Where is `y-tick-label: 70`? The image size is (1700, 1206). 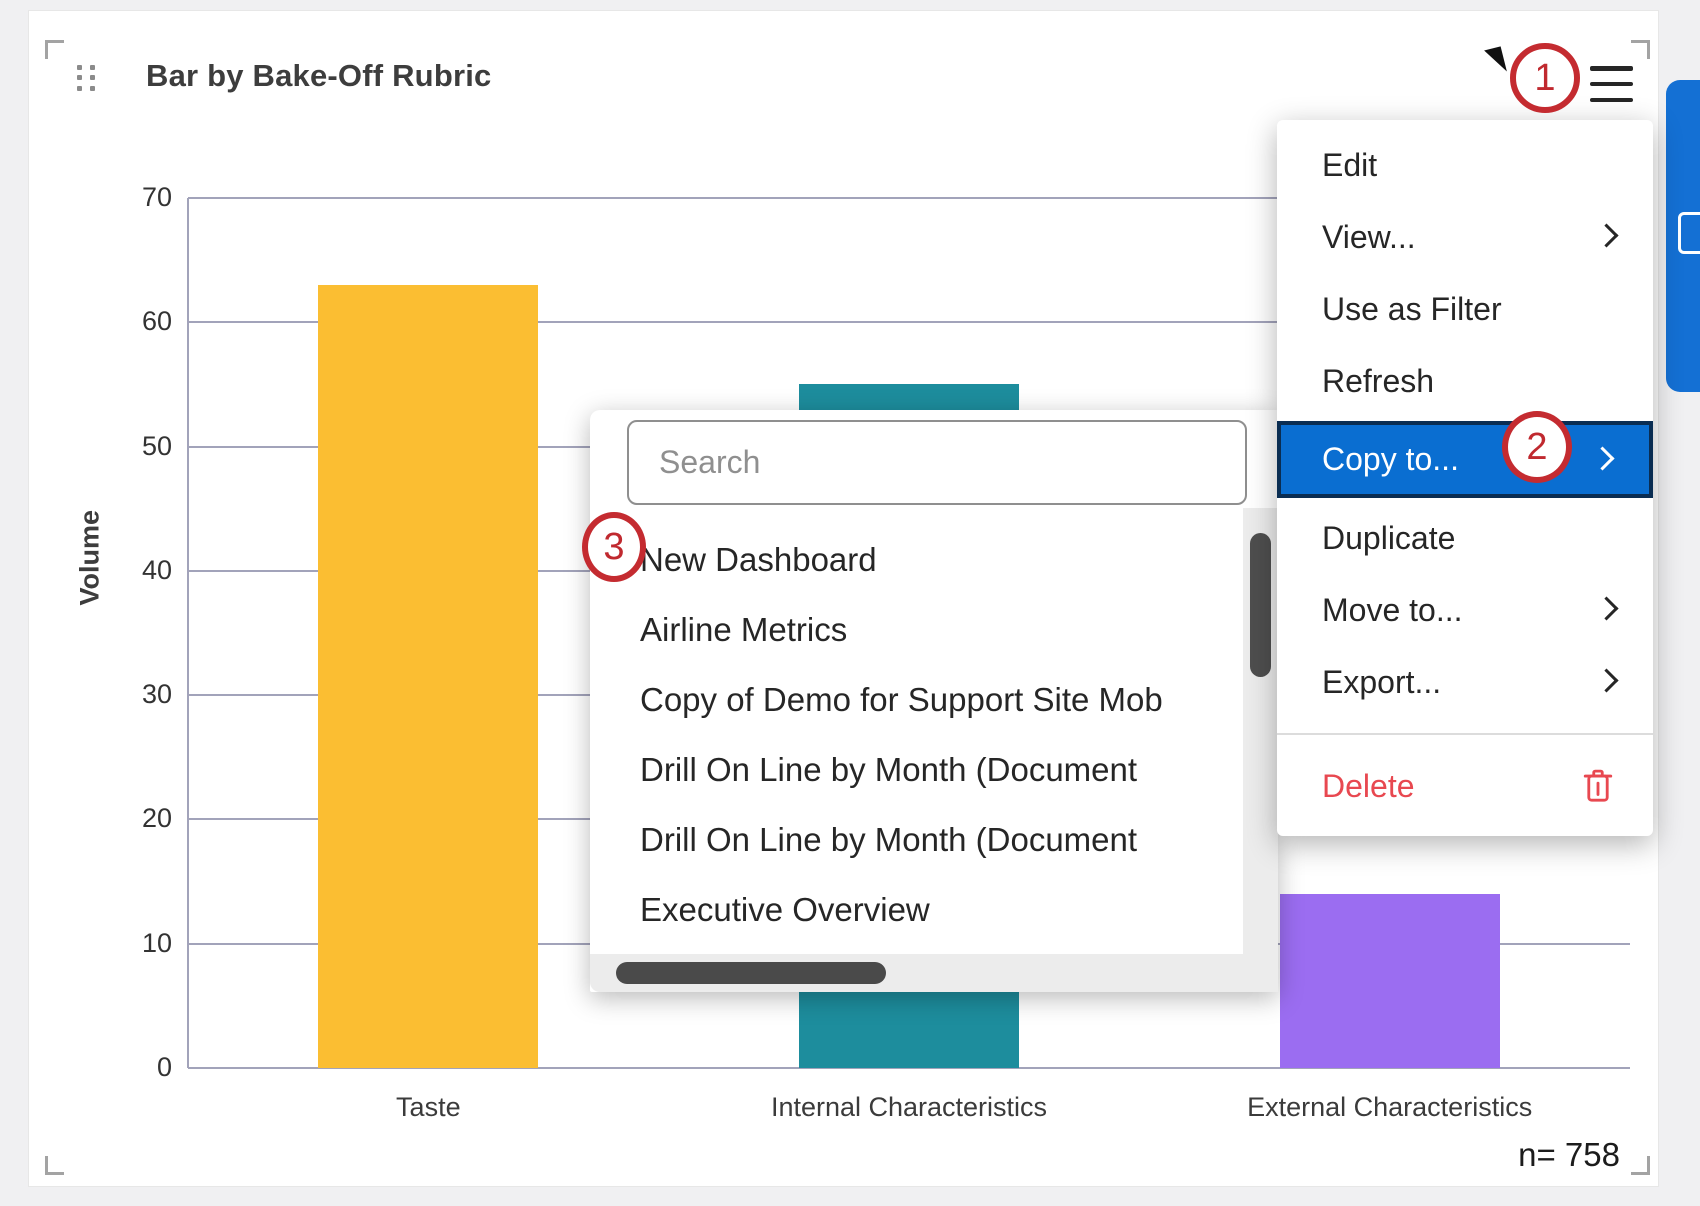
y-tick-label: 70 is located at coordinates (156, 197).